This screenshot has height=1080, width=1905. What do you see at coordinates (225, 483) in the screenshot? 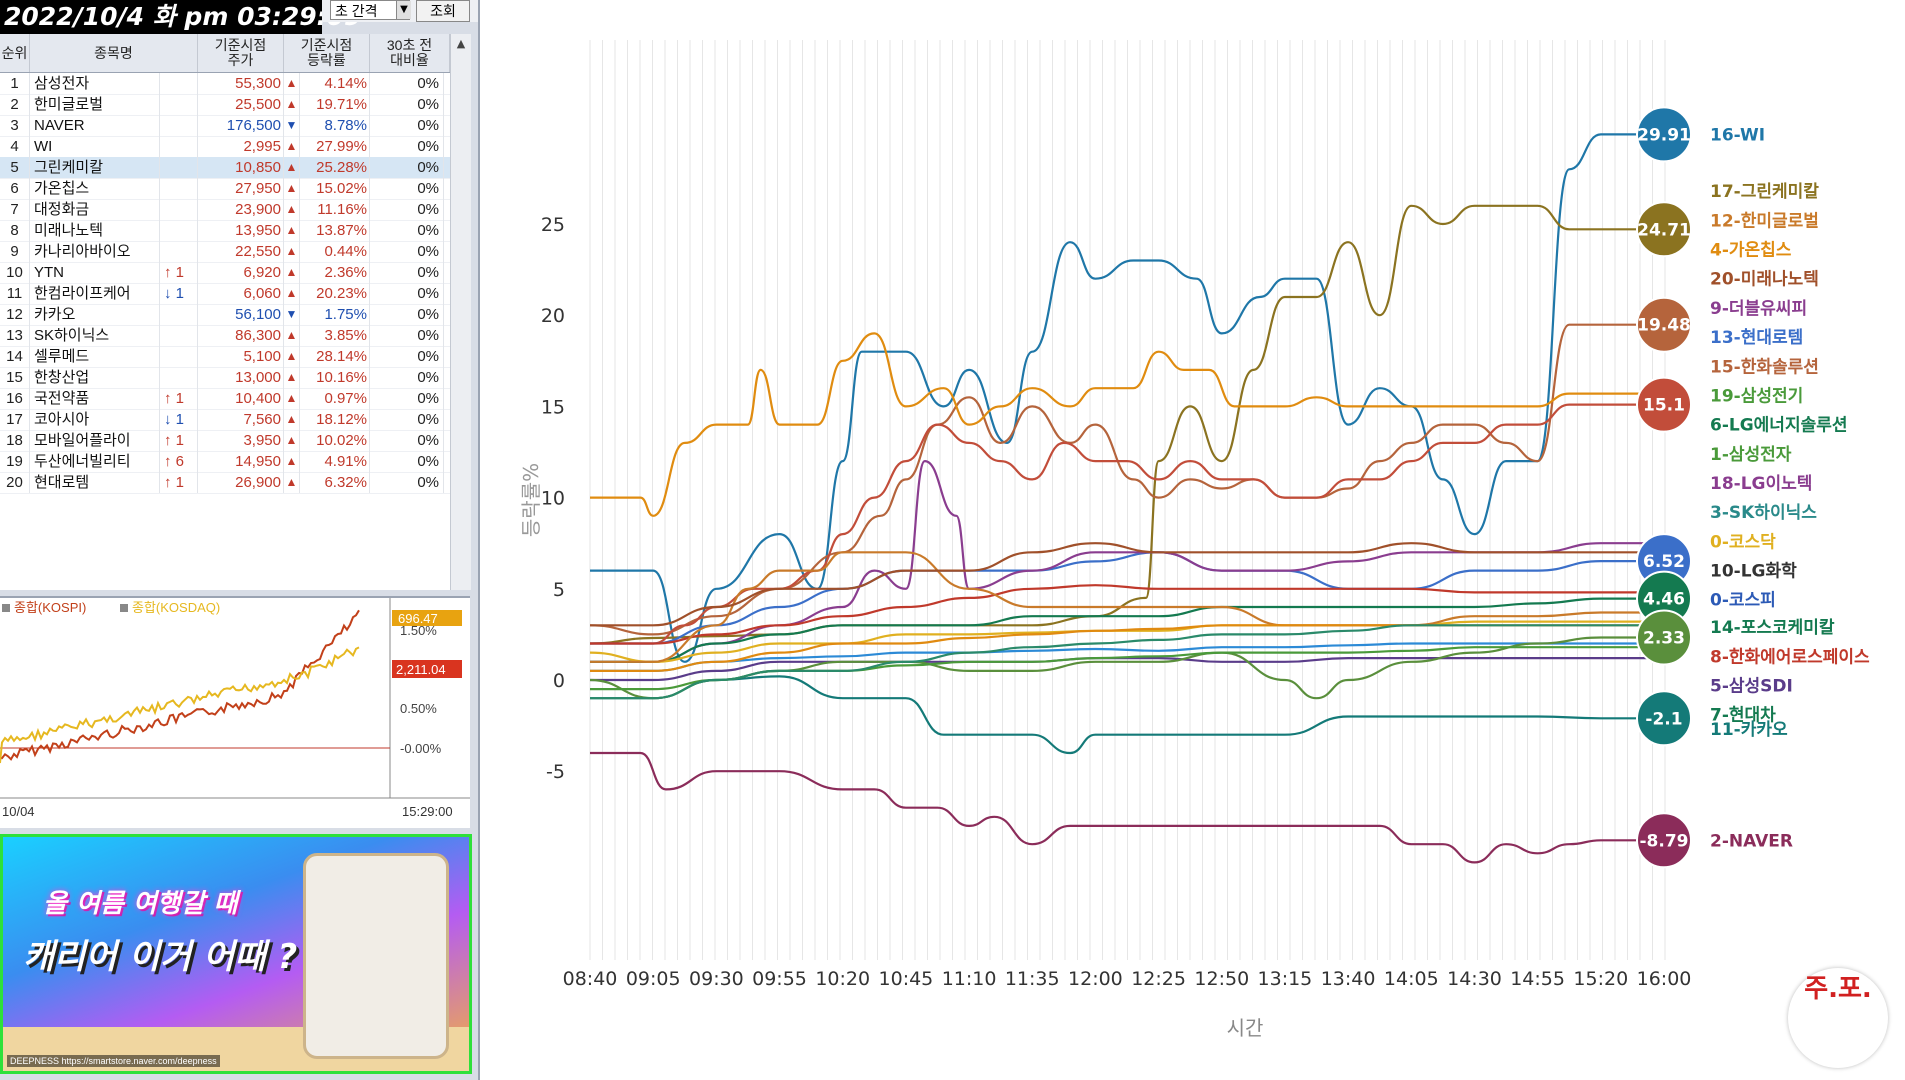
I see `table-row: 20 현대로템 ↑ 1 26,900 ▲ 6.32% 0%` at bounding box center [225, 483].